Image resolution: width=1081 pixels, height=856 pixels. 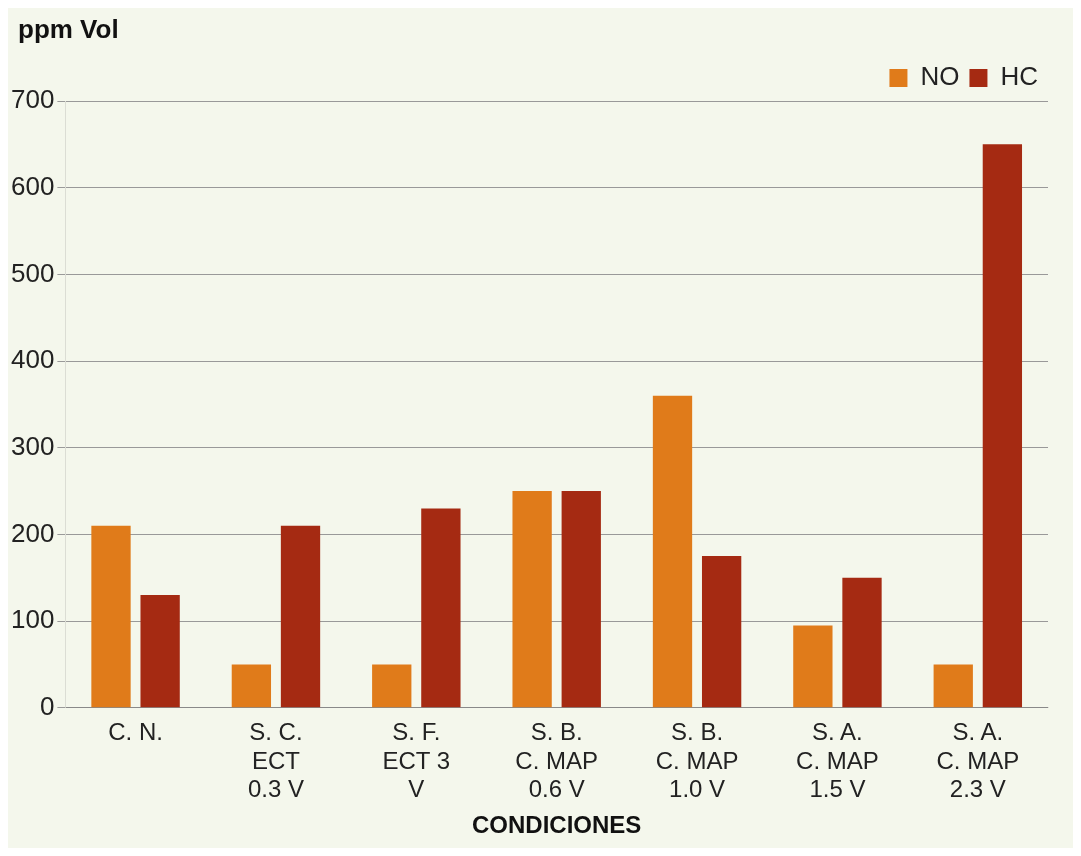 What do you see at coordinates (47, 705) in the screenshot?
I see `y-tick-label: 0` at bounding box center [47, 705].